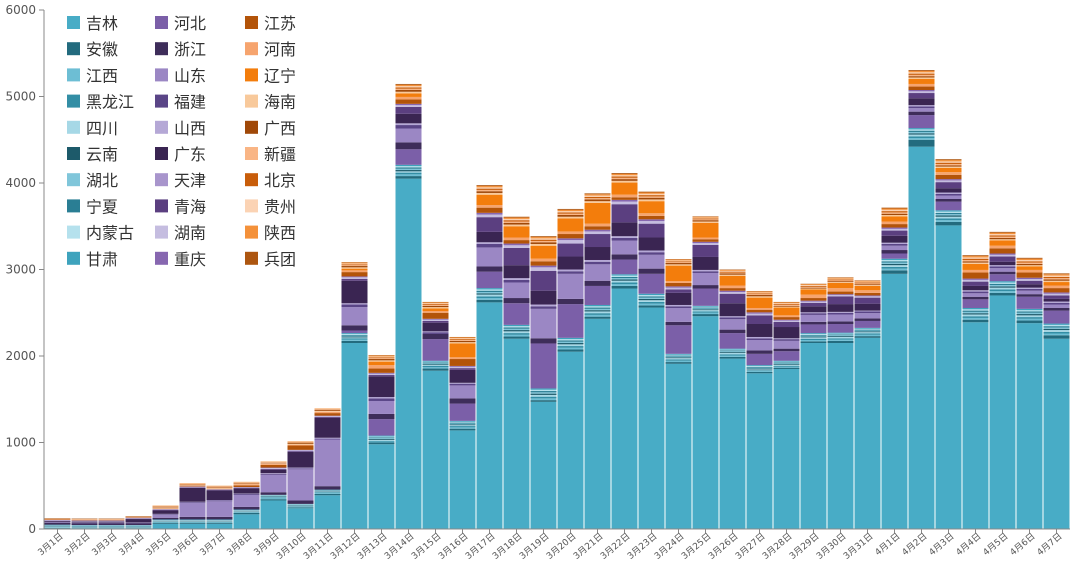 This screenshot has height=572, width=1080. I want to click on legend-item-label: 山西, so click(190, 128).